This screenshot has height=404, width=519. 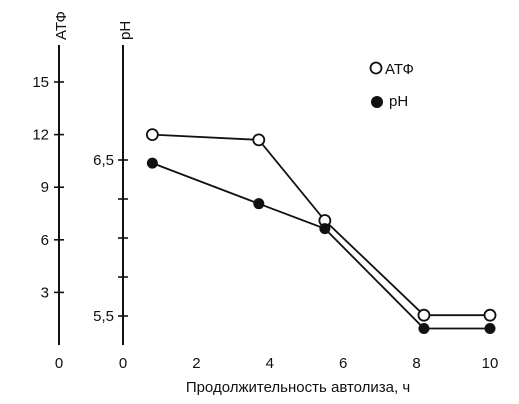 What do you see at coordinates (40, 82) in the screenshot?
I see `left-y-tick-label: 15` at bounding box center [40, 82].